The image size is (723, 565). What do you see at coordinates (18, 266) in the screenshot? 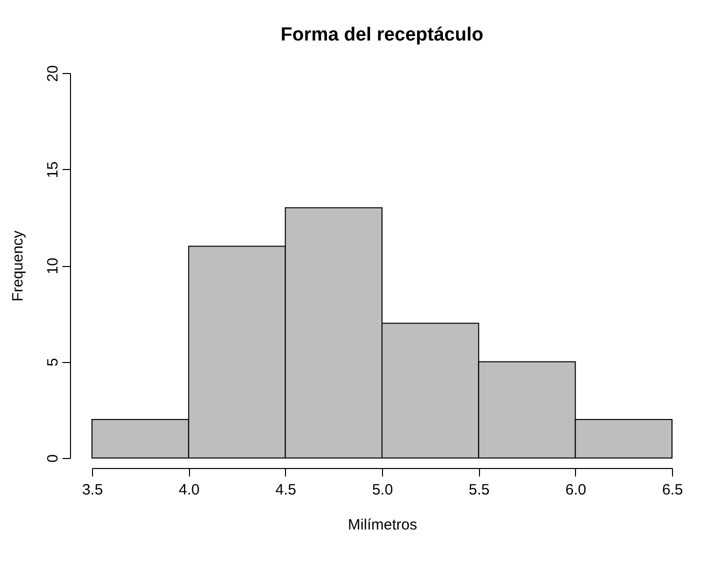
I see `y-axis-title: Frequency` at bounding box center [18, 266].